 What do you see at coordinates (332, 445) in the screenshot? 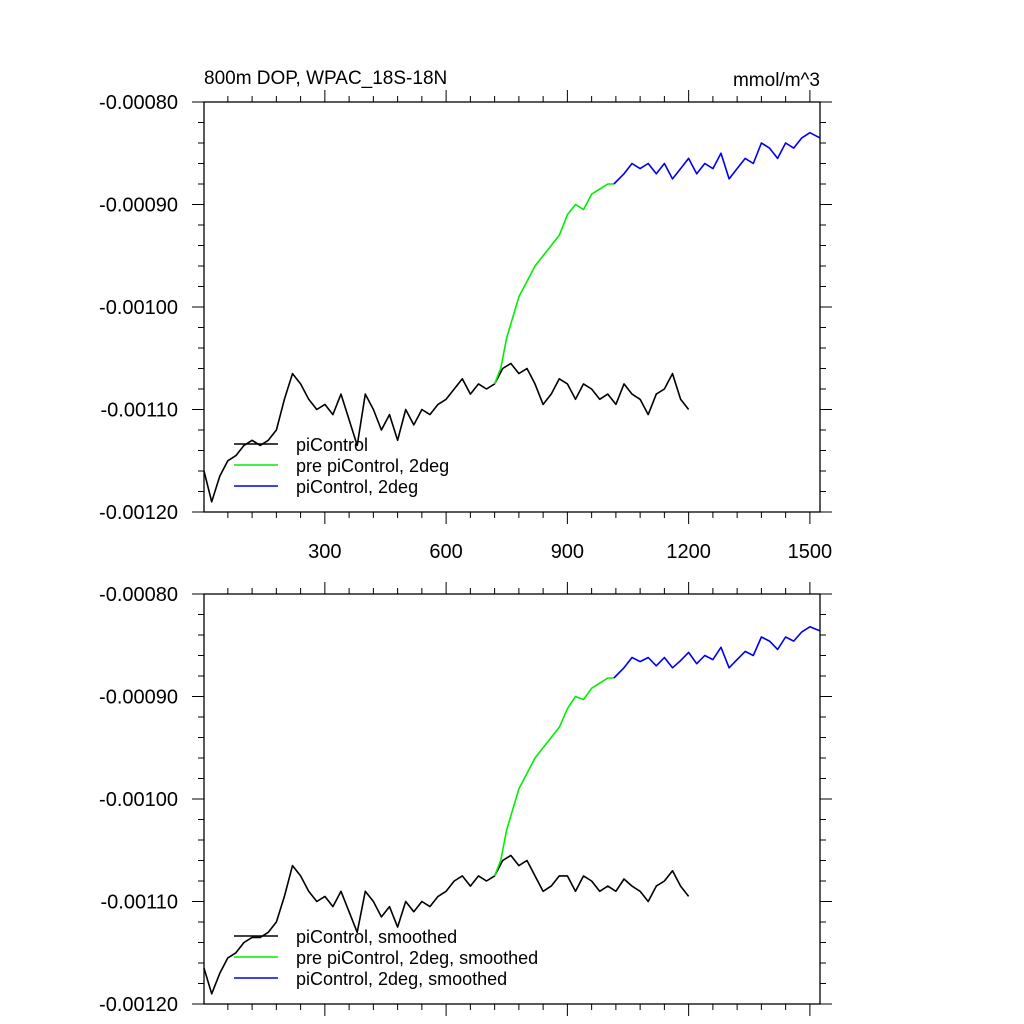
I see `legend-label: piControl` at bounding box center [332, 445].